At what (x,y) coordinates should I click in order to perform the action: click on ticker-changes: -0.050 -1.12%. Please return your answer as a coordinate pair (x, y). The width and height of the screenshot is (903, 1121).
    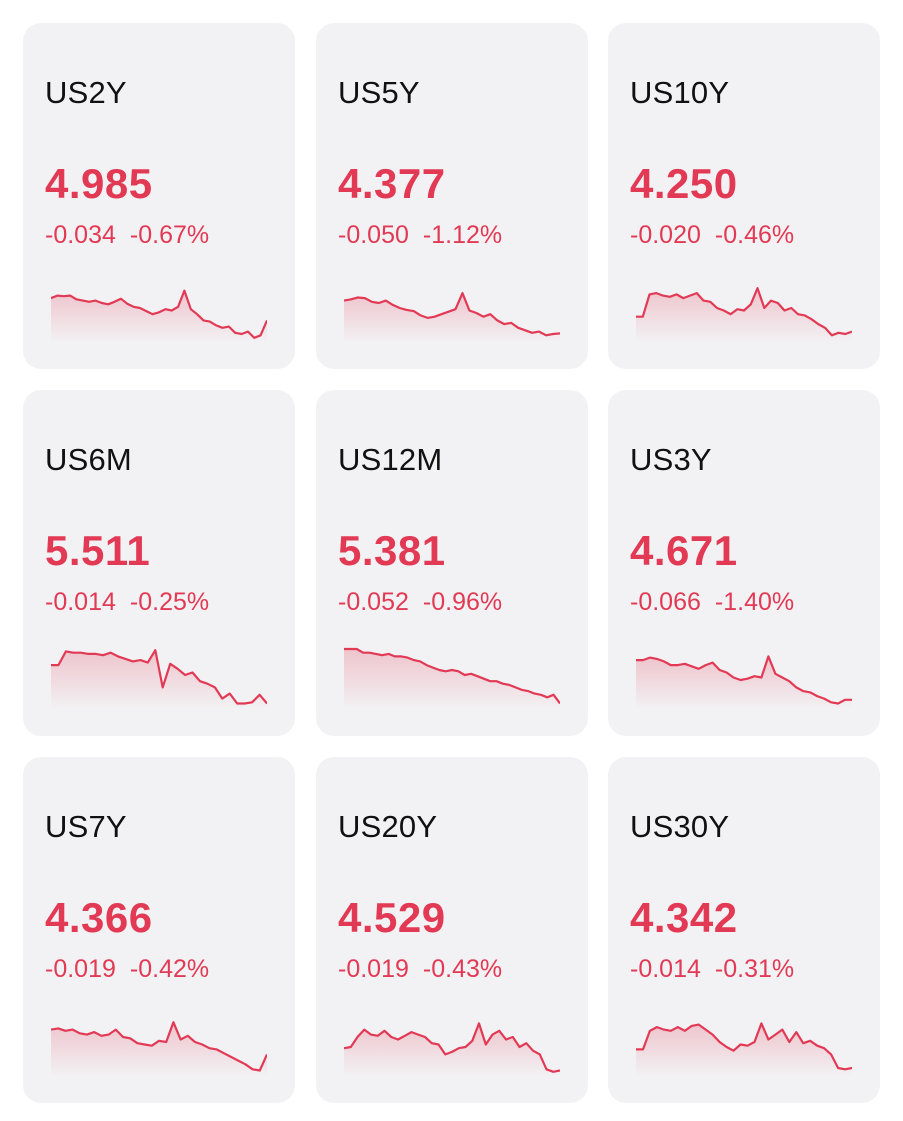
    Looking at the image, I should click on (420, 235).